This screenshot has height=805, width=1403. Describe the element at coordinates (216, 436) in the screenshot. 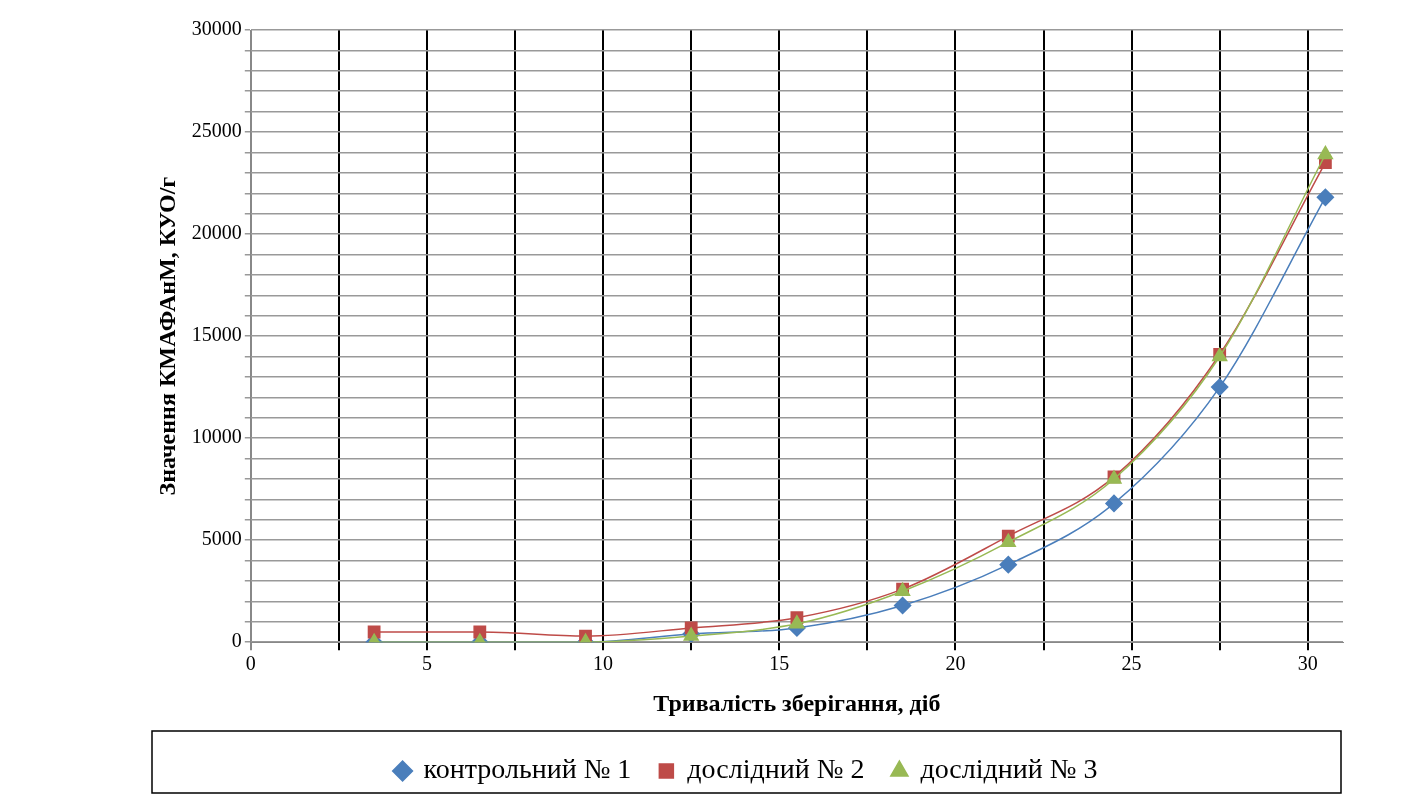

I see `y-tick-label: 10000` at that location.